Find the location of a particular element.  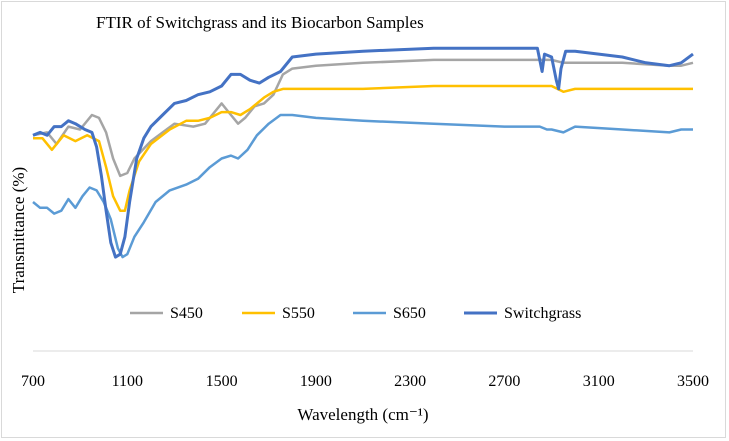

x-axis-label: Wavelength (cm⁻¹) is located at coordinates (362, 414).